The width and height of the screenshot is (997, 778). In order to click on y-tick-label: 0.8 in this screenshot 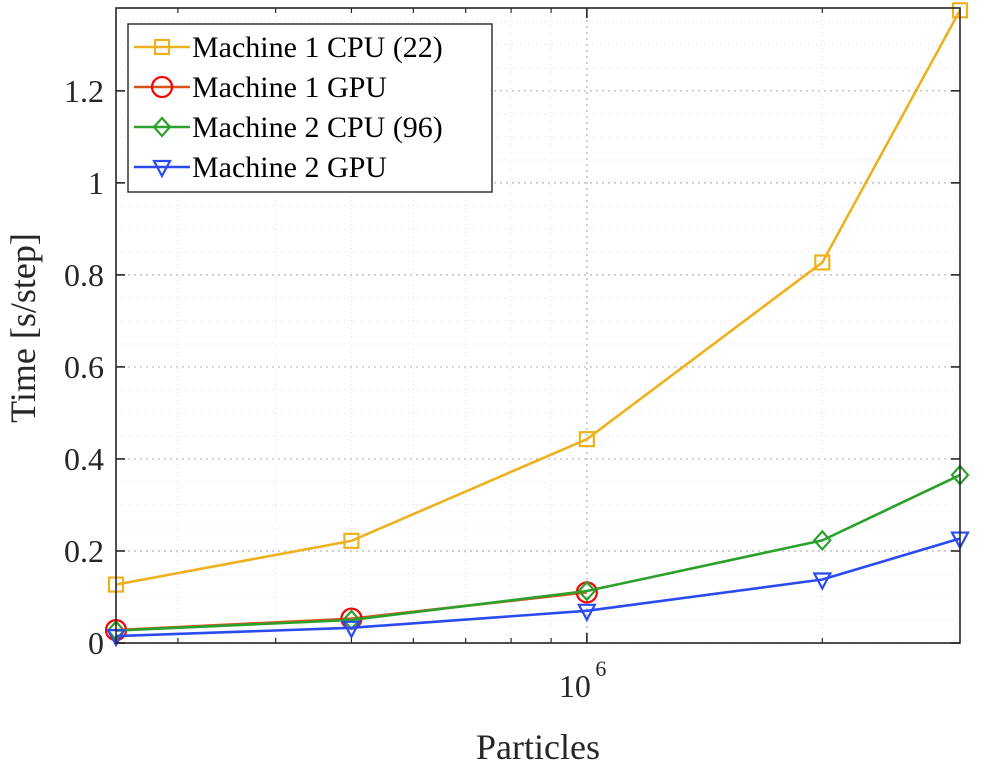, I will do `click(84, 275)`.